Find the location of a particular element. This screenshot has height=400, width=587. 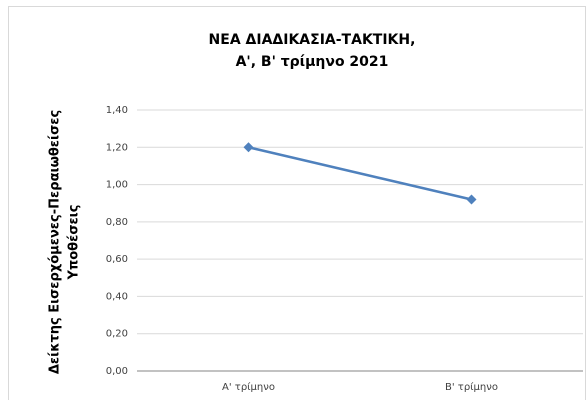

y-tick-label: 0,00 is located at coordinates (117, 371).